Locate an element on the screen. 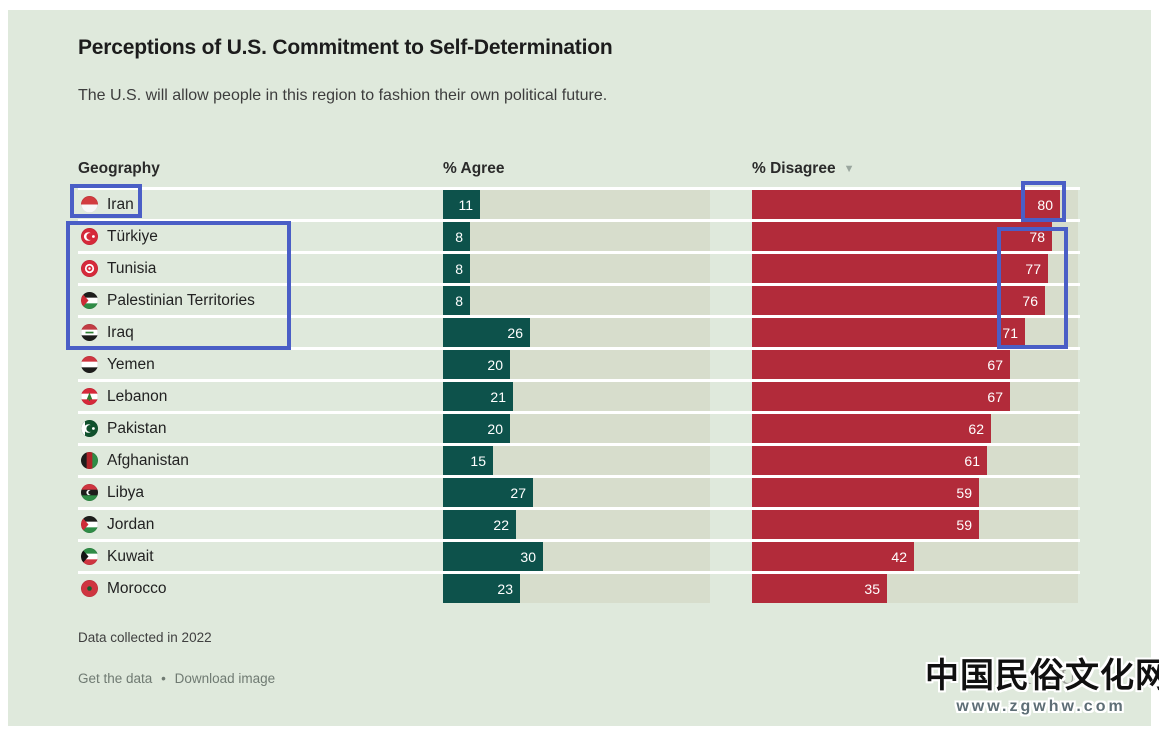 The height and width of the screenshot is (732, 1159). column-header-agree: % Agree is located at coordinates (597, 169).